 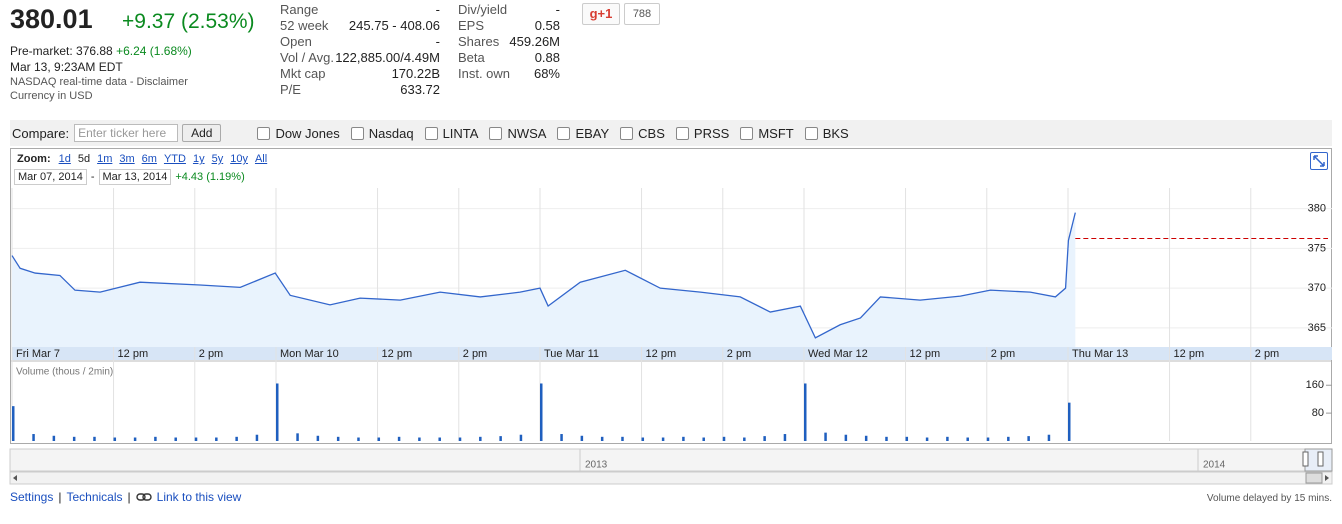 What do you see at coordinates (583, 133) in the screenshot?
I see `ticker-option: EBAY` at bounding box center [583, 133].